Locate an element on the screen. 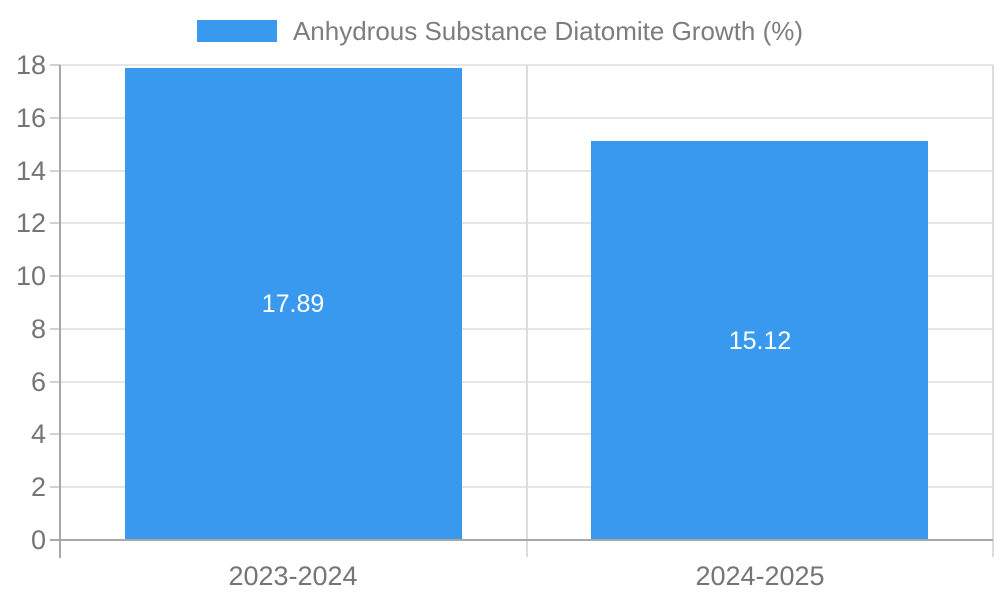 This screenshot has height=600, width=1000. bar-value-label: 15.12 is located at coordinates (760, 341).